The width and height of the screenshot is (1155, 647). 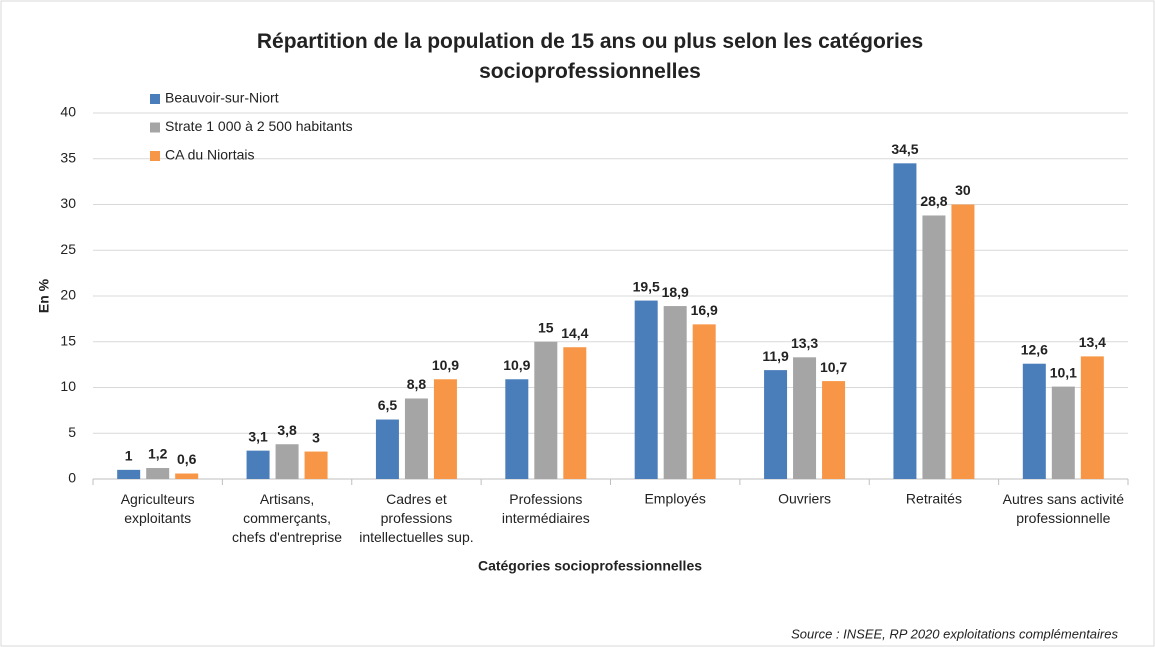 What do you see at coordinates (646, 286) in the screenshot?
I see `value-label: 19,5` at bounding box center [646, 286].